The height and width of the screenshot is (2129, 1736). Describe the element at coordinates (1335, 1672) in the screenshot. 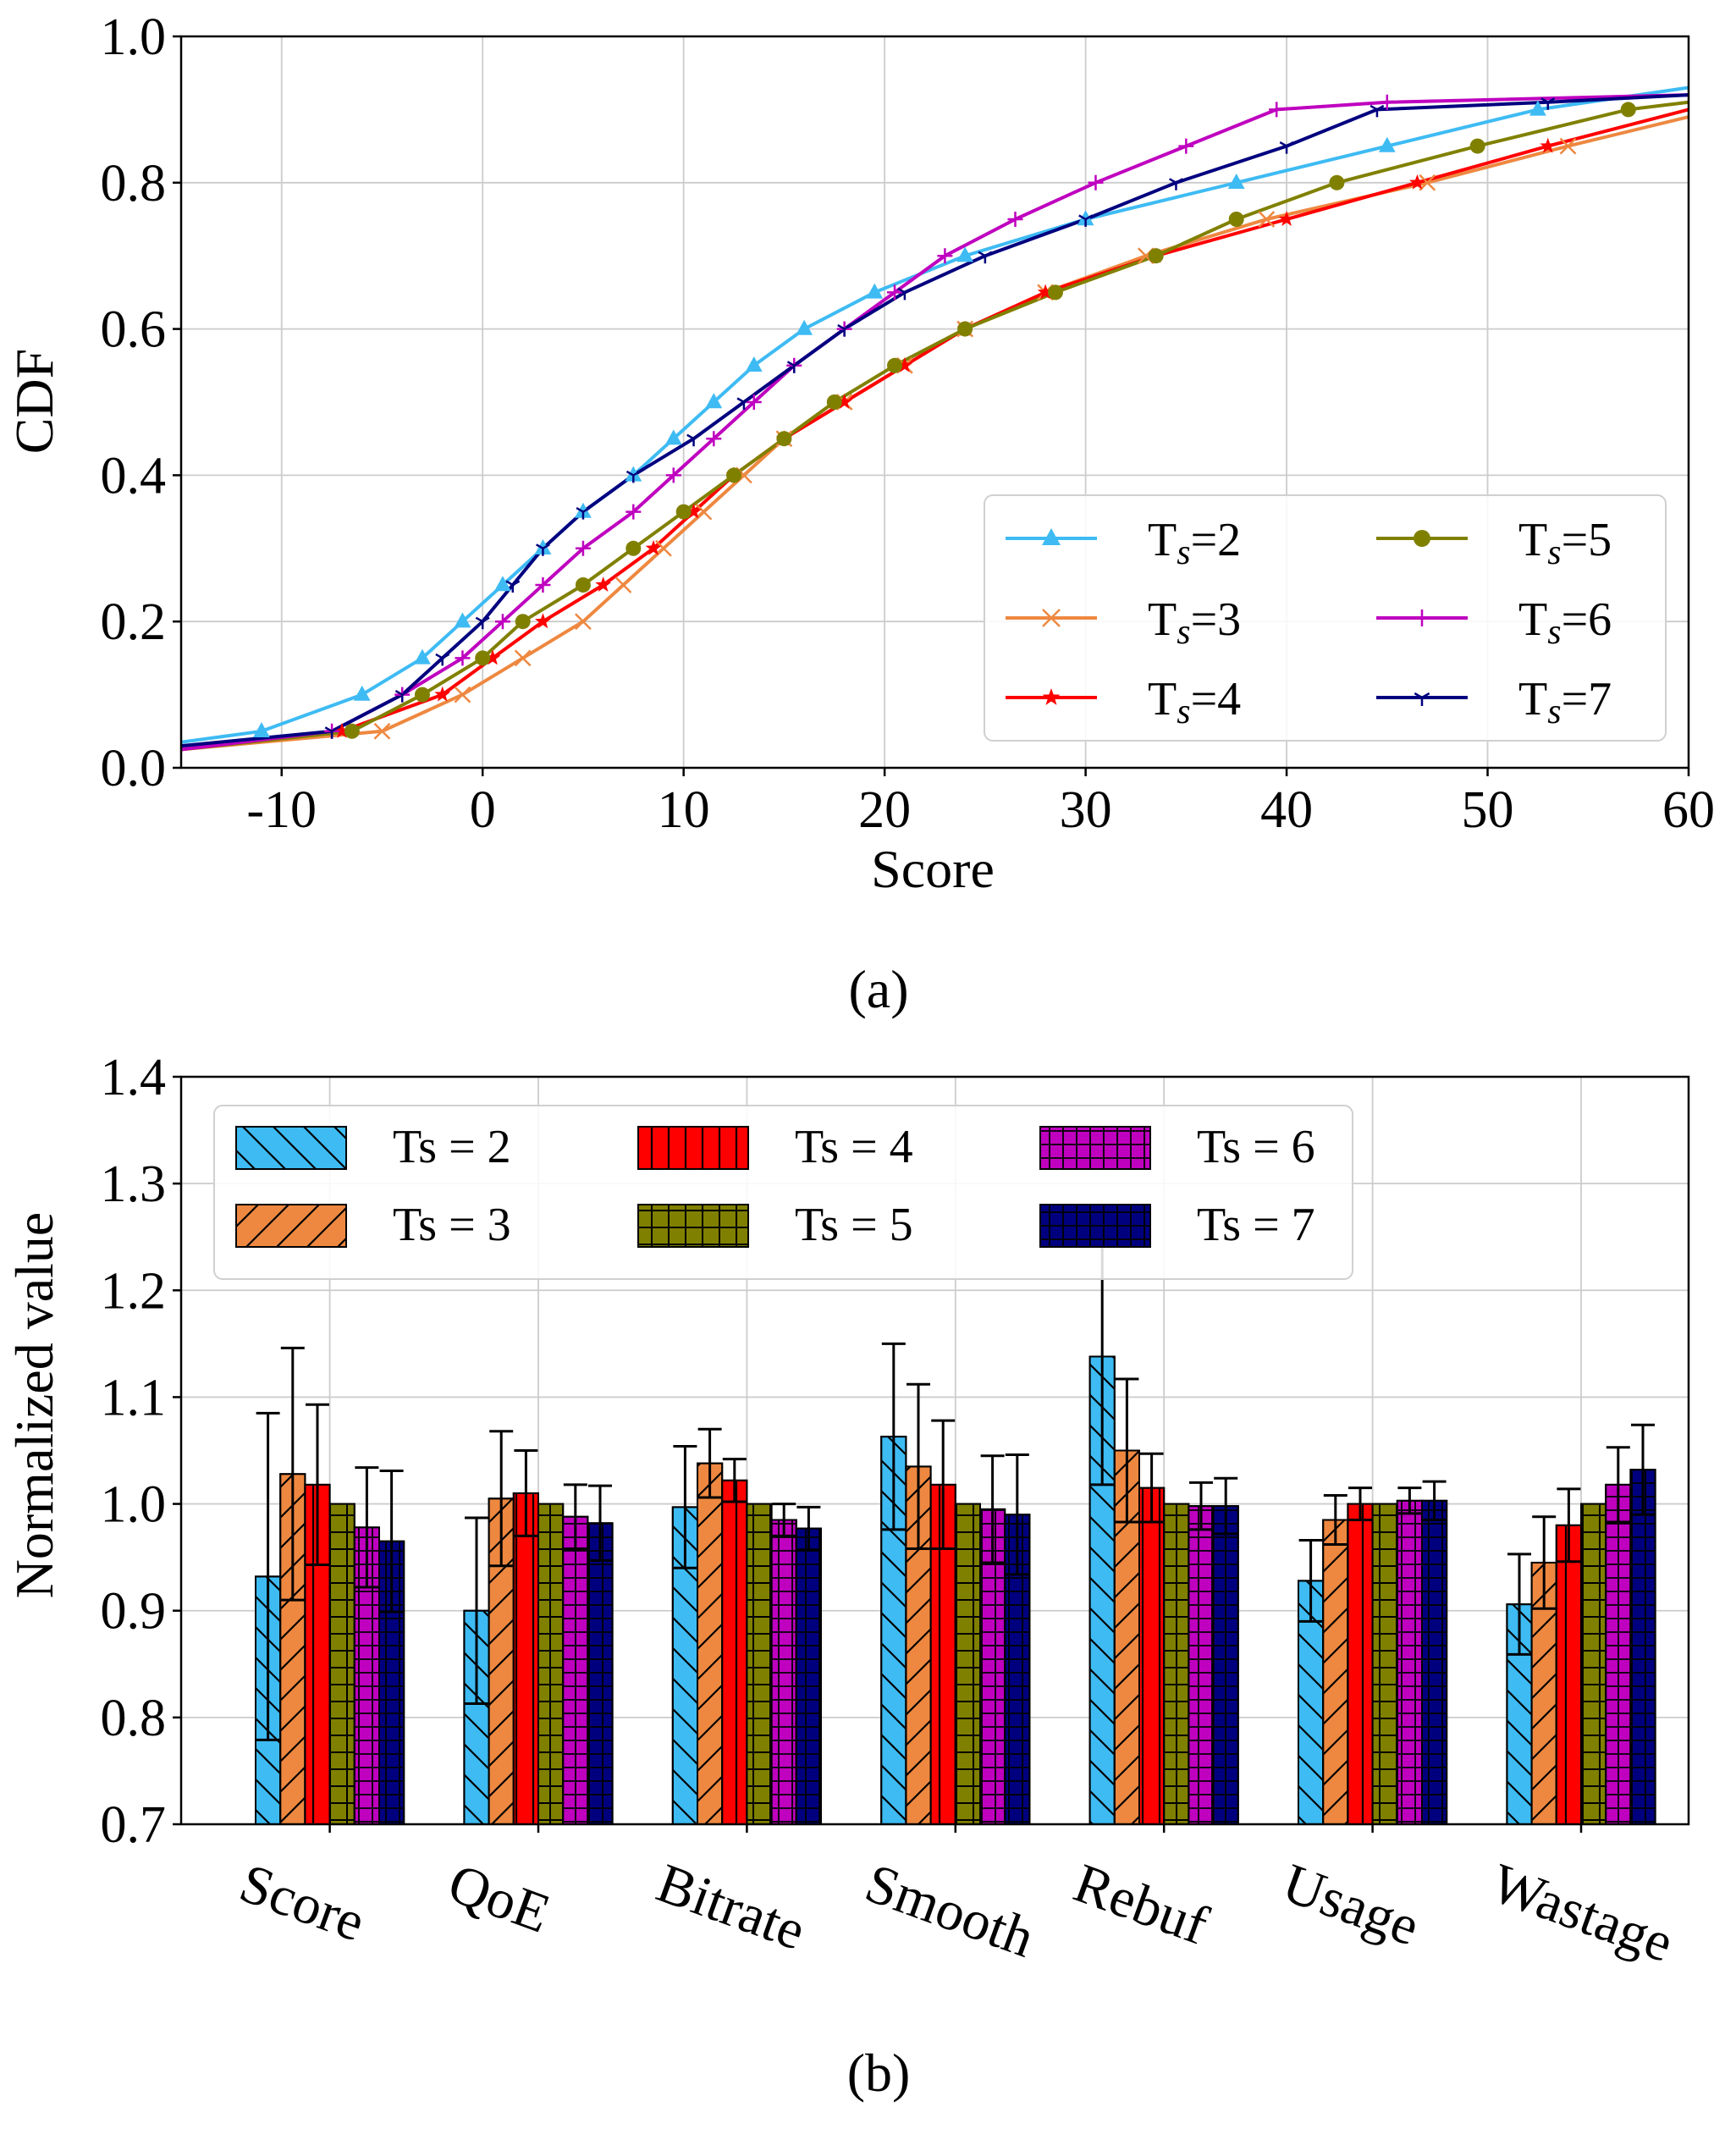

I see `bar-hatch-ts3-usage` at that location.